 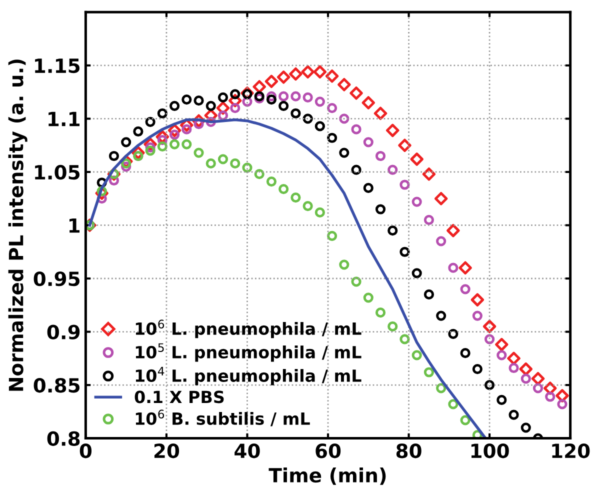 What do you see at coordinates (63, 438) in the screenshot?
I see `y-tick-label: 0.8` at bounding box center [63, 438].